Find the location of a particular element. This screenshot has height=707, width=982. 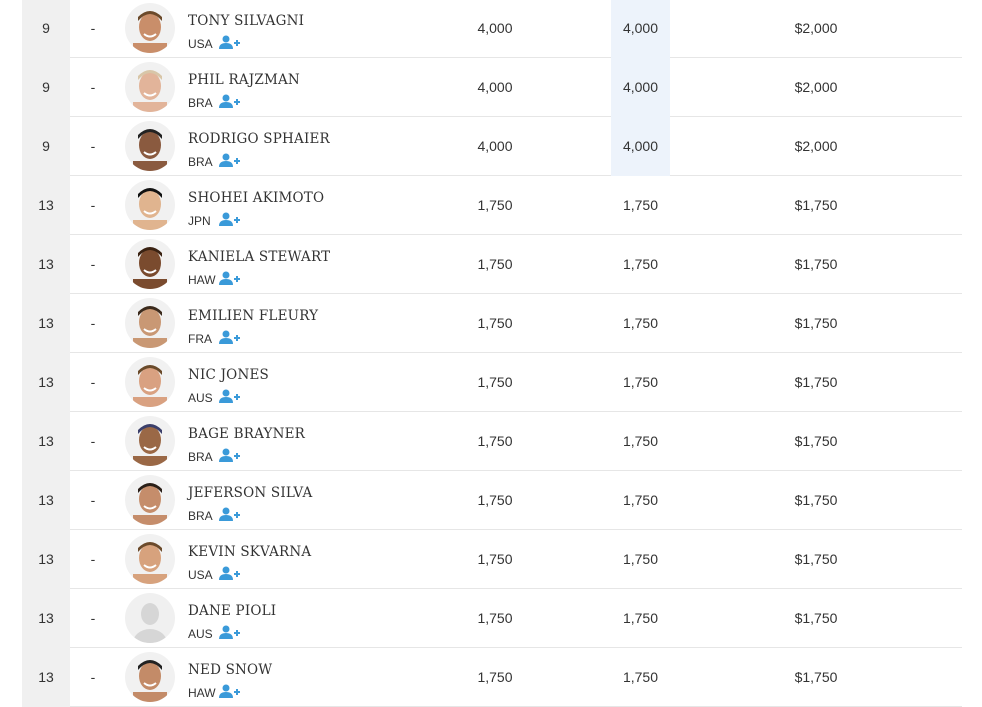

ranking-row: 13 - NIC JONES AUS 1,750 1,750 $1,750 is located at coordinates (492, 382).